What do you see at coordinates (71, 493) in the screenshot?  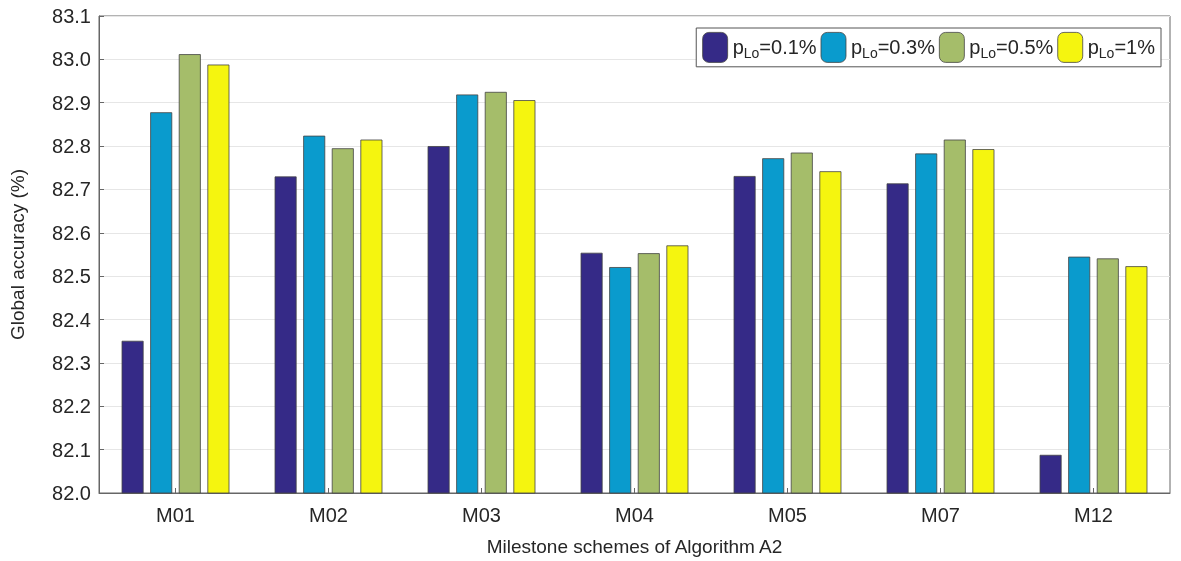 I see `y-tick-label: 82.0` at bounding box center [71, 493].